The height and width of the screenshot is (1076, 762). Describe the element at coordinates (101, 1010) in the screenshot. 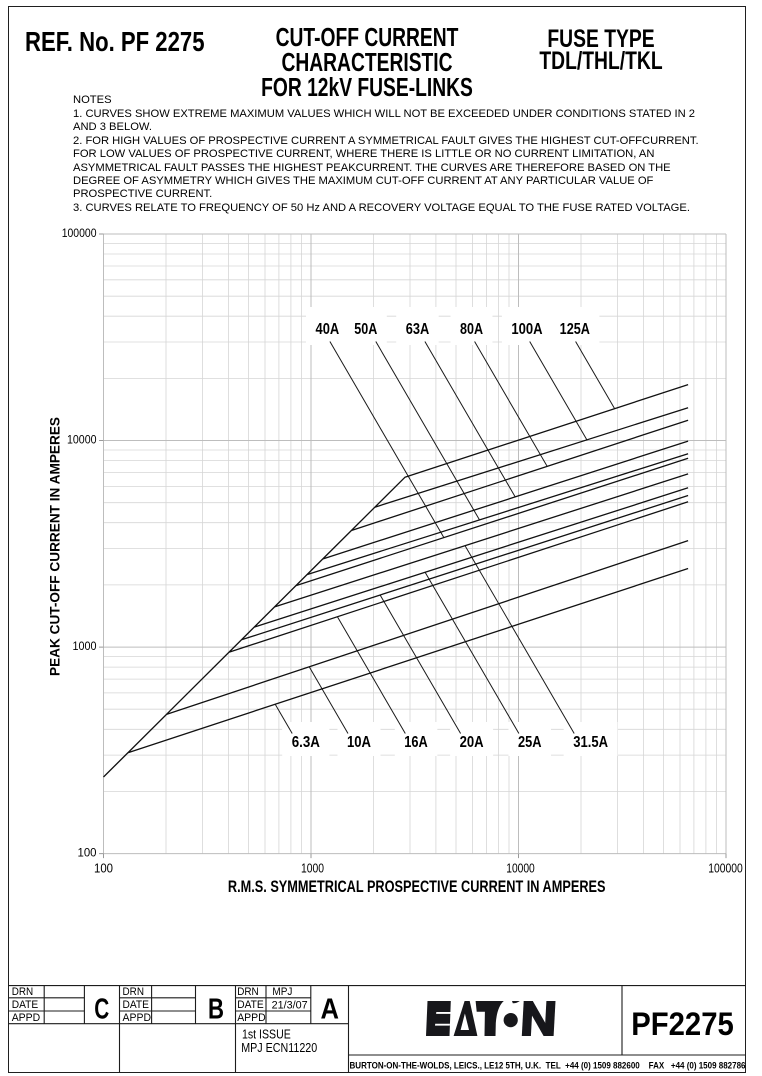

I see `svg-text: C` at that location.